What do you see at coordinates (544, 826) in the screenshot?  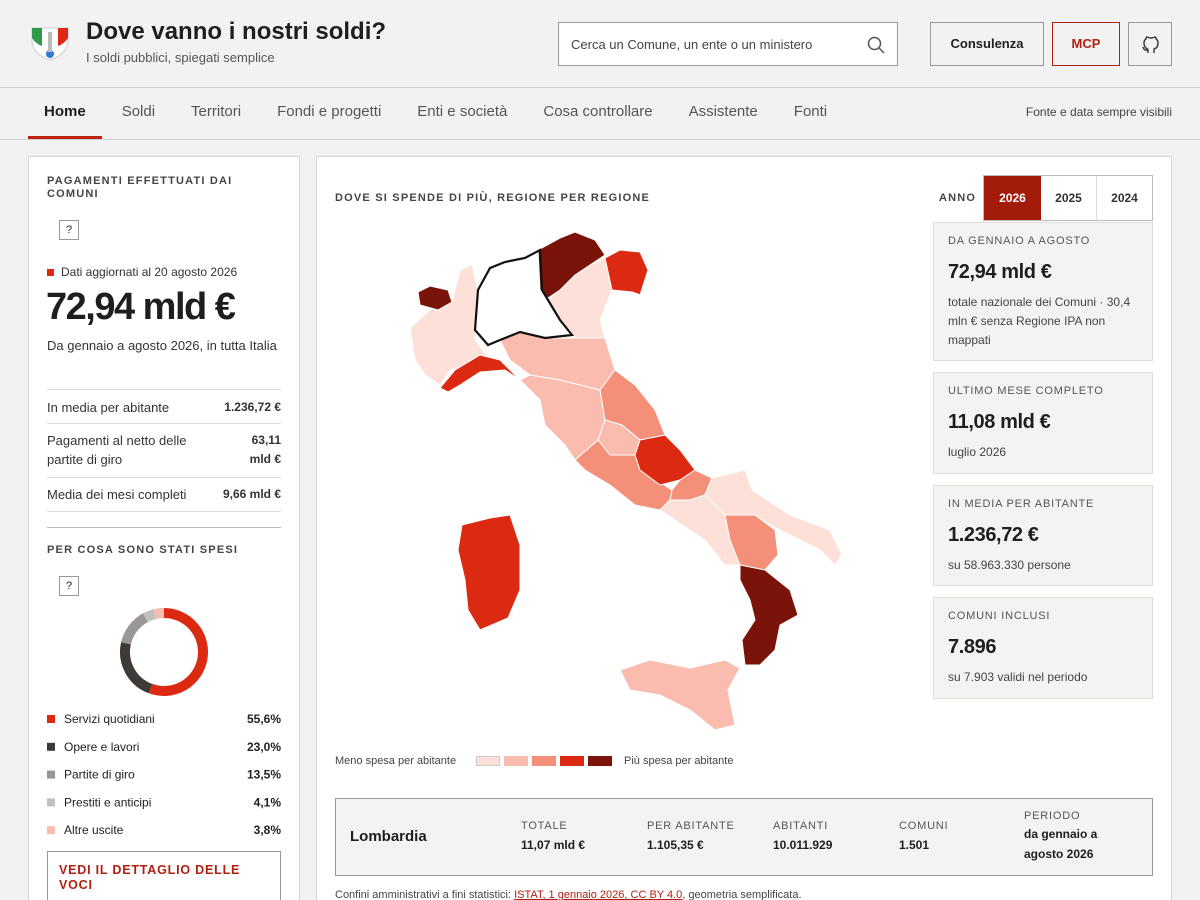 I see `field-label: TOTALE` at bounding box center [544, 826].